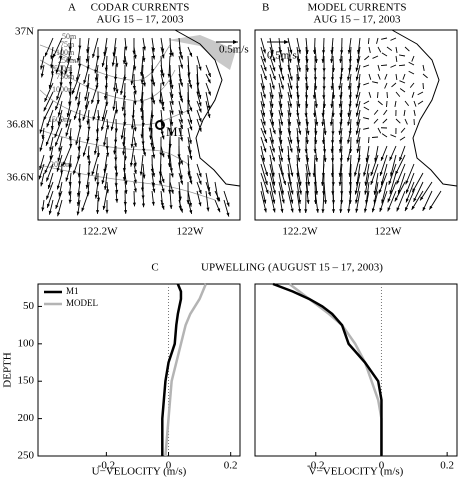 This screenshot has height=484, width=474. What do you see at coordinates (169, 466) in the screenshot?
I see `x-tick-label: 0` at bounding box center [169, 466].